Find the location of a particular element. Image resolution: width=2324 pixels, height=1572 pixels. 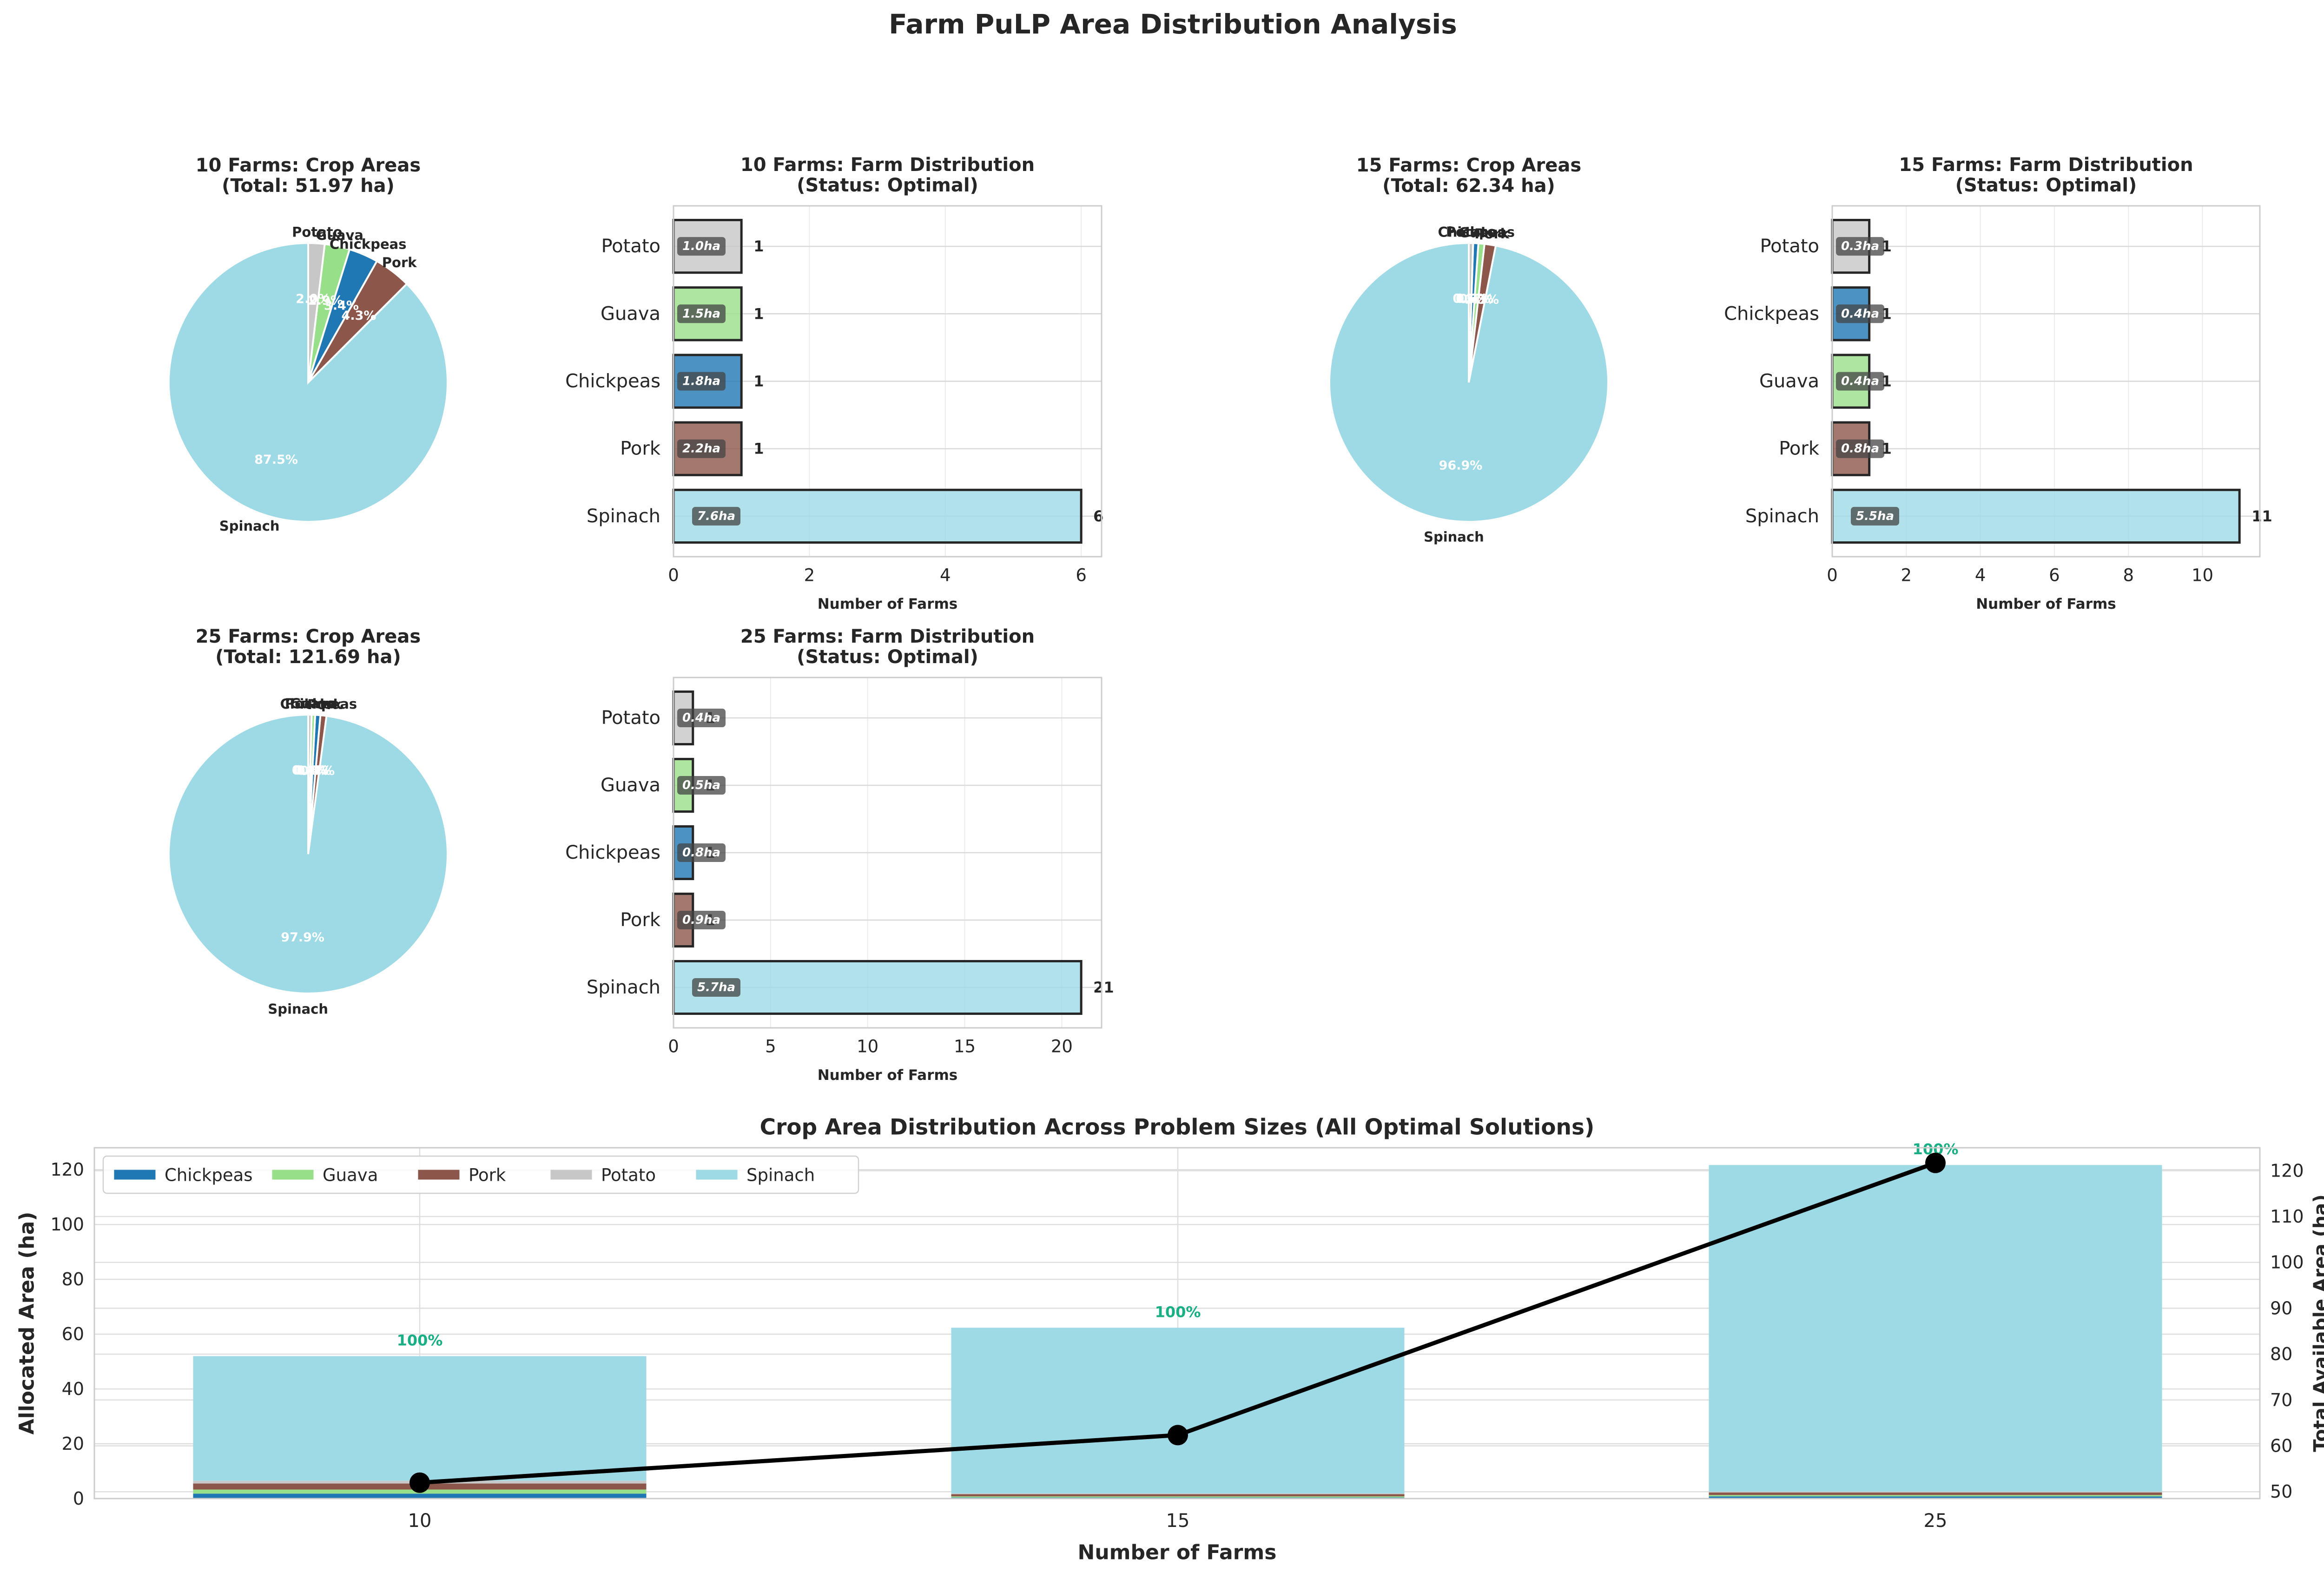

bars-15-farms-title-line2: (Status: Optimal) is located at coordinates (2046, 185).